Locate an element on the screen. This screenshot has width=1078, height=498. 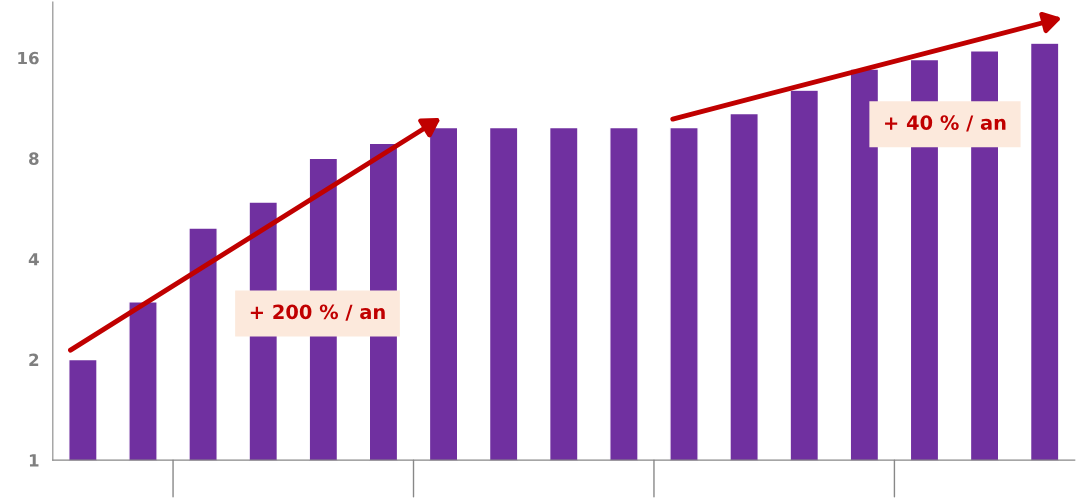
y-tick-label: 8 is located at coordinates (34, 158).